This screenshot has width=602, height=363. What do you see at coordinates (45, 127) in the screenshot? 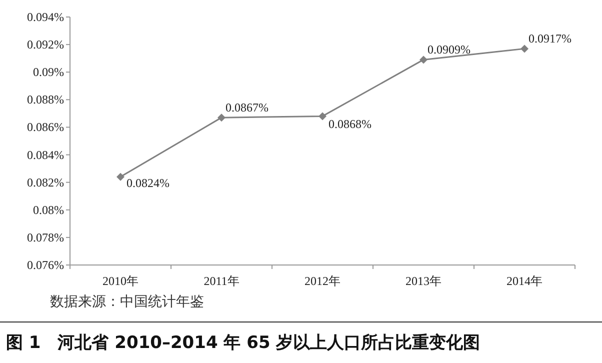
I see `y-tick-label: 0.086%` at bounding box center [45, 127].